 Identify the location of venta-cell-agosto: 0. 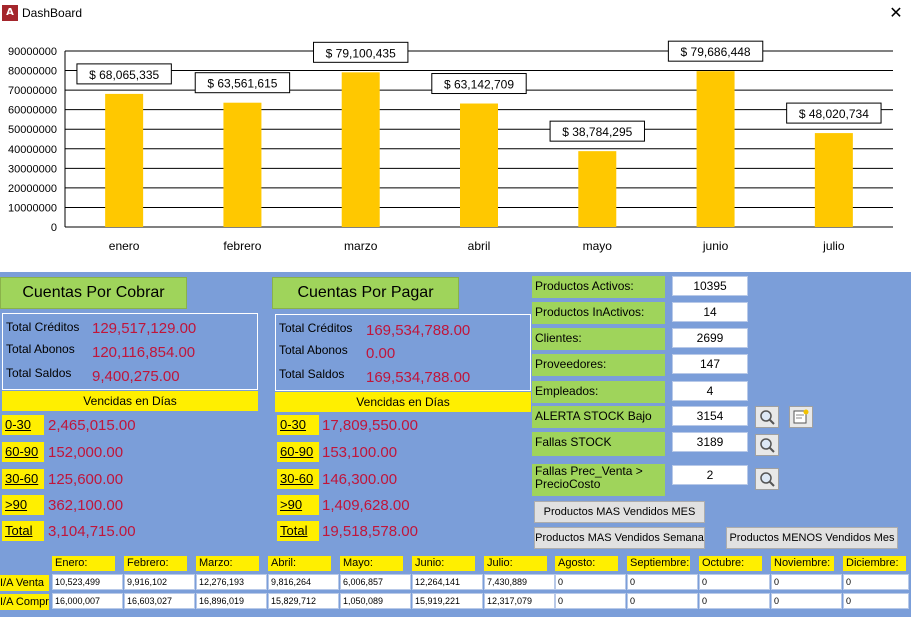
(590, 582).